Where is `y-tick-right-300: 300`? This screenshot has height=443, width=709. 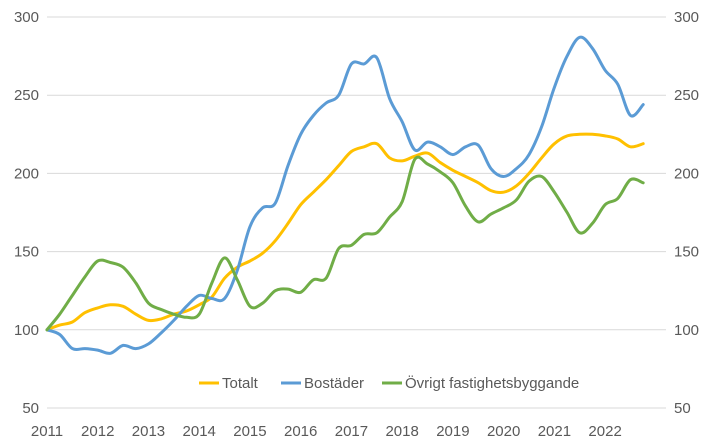
y-tick-right-300: 300 is located at coordinates (686, 17).